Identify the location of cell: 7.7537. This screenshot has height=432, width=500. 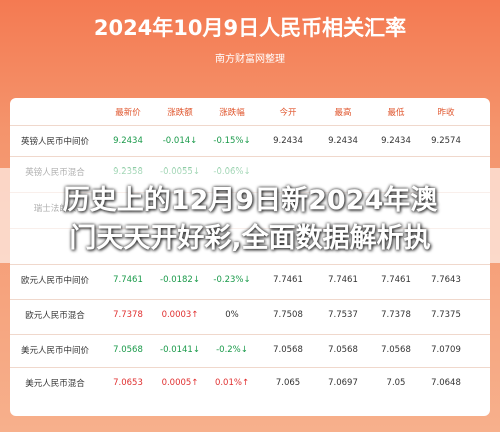
(343, 315).